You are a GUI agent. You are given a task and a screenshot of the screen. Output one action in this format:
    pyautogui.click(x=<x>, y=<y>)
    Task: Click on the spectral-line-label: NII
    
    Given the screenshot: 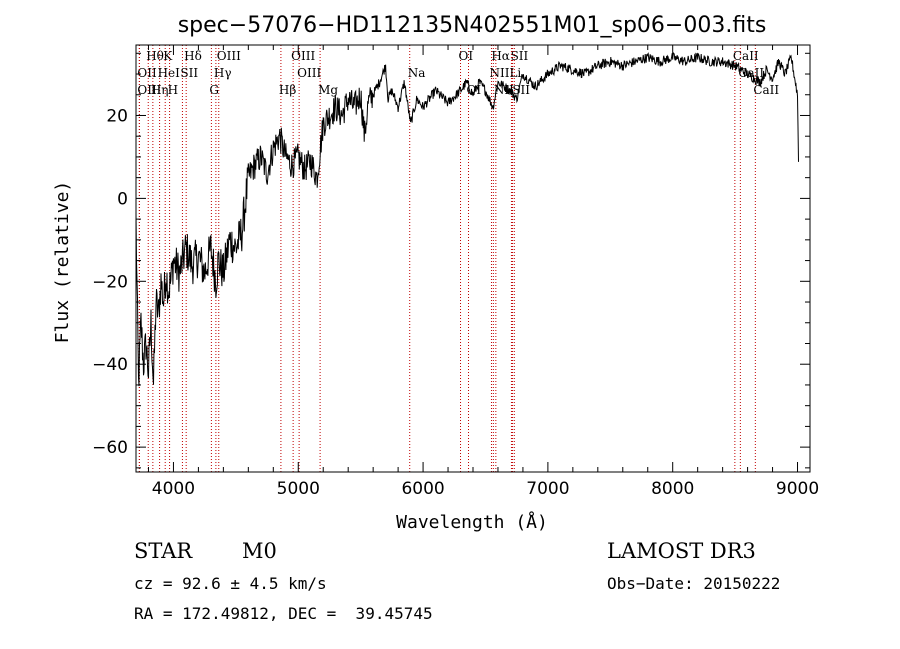 What is the action you would take?
    pyautogui.click(x=499, y=73)
    